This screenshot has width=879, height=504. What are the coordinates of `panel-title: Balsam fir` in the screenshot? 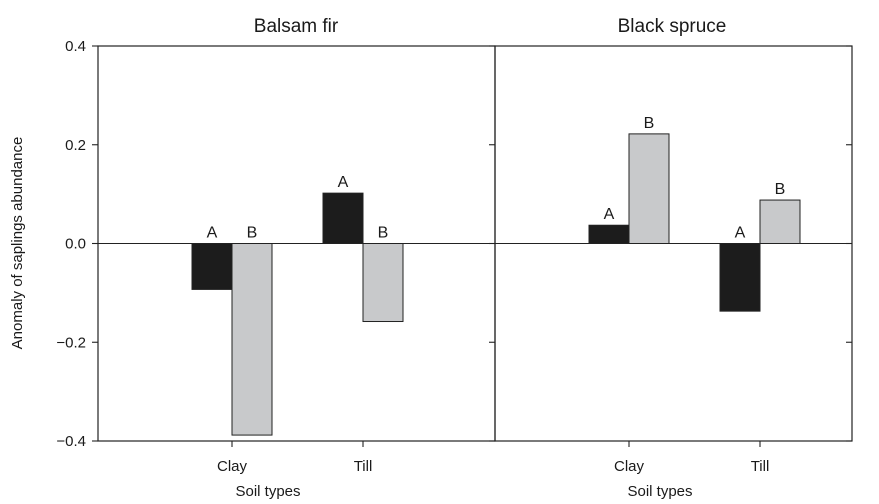 It's located at (296, 26).